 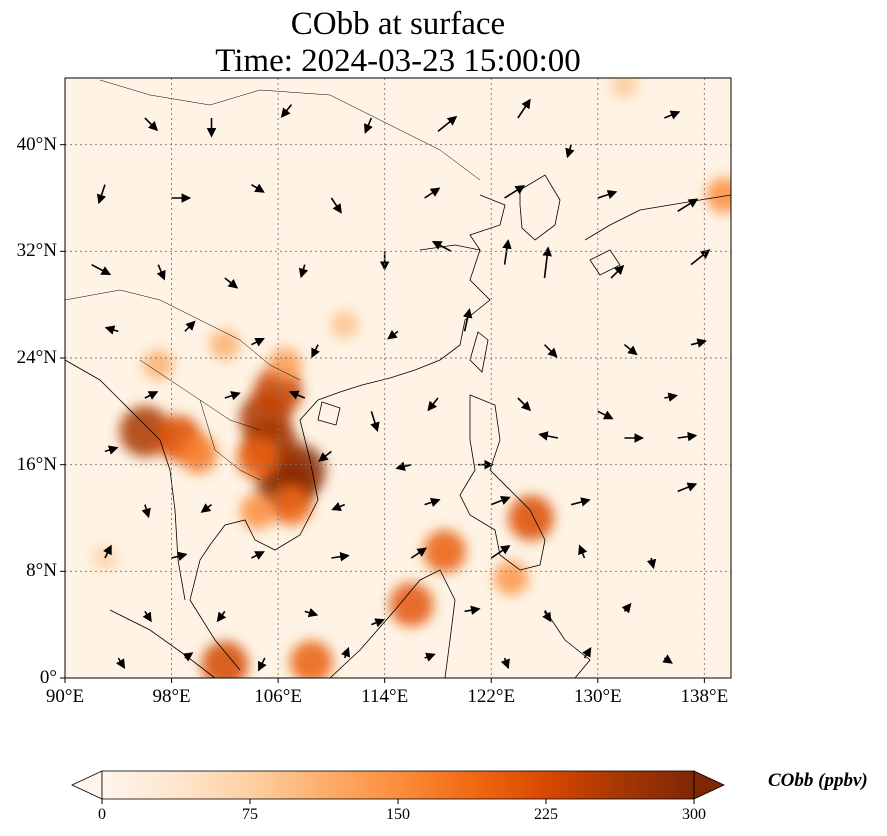 I want to click on x-tick-label: 114°E, so click(x=385, y=696).